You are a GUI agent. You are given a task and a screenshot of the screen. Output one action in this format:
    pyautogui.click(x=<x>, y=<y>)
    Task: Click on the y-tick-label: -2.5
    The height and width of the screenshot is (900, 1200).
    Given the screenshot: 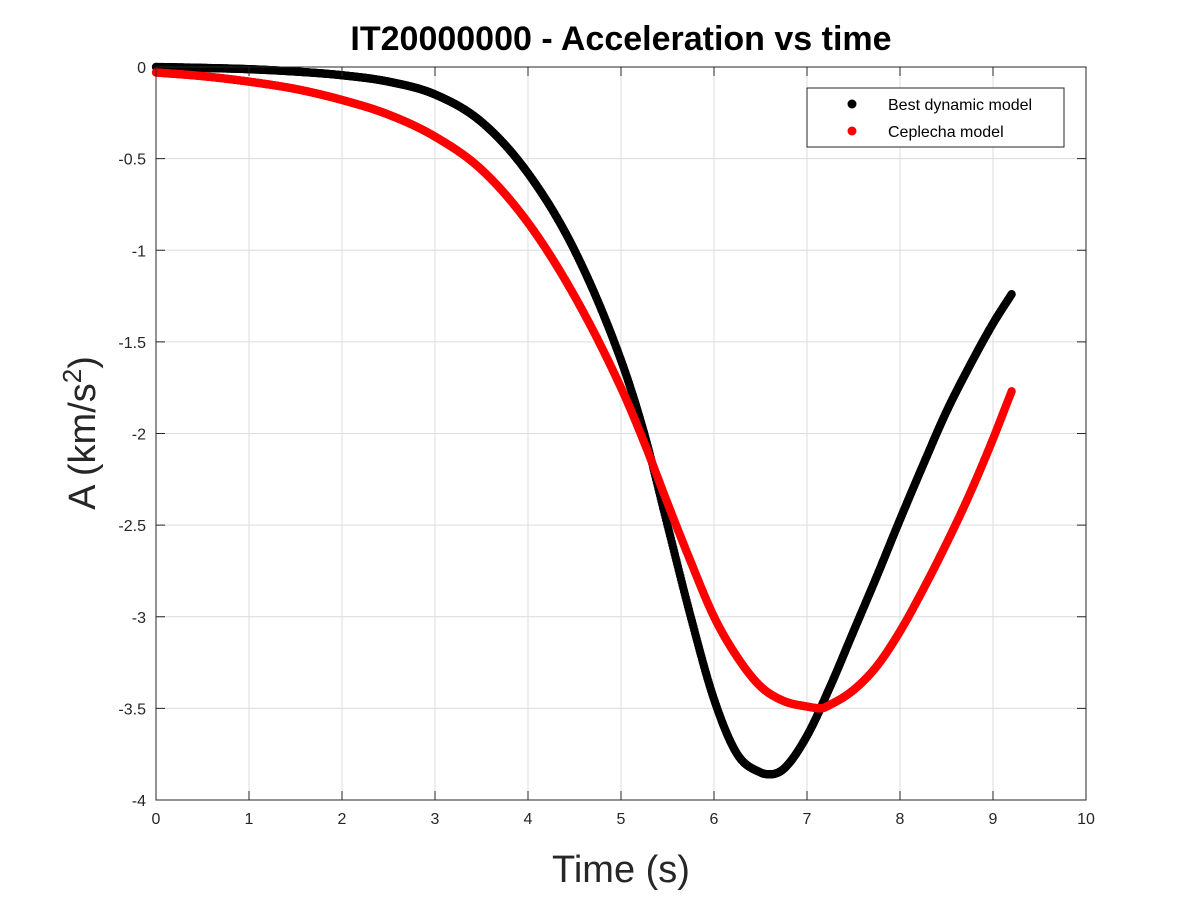 What is the action you would take?
    pyautogui.click(x=132, y=526)
    